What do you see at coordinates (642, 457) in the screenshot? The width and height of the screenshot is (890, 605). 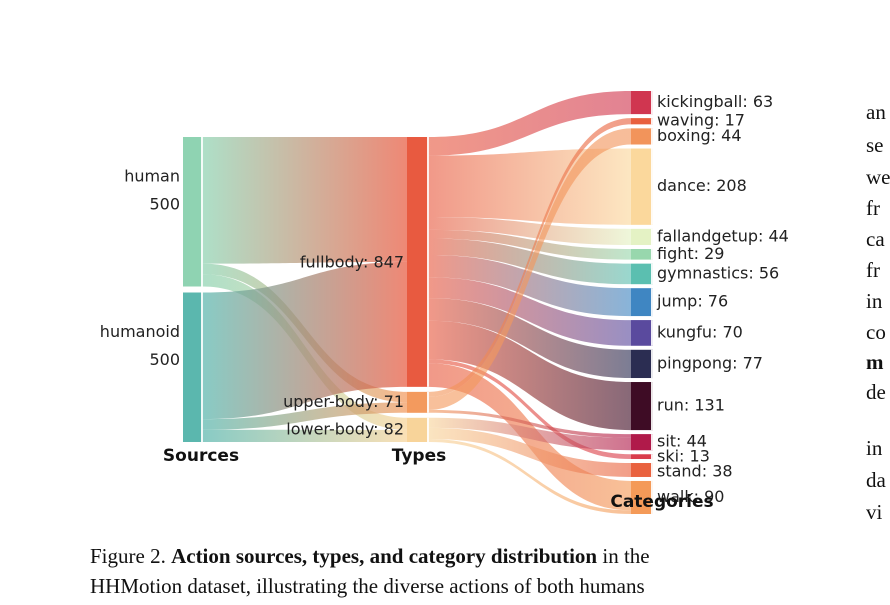 I see `node-ski` at bounding box center [642, 457].